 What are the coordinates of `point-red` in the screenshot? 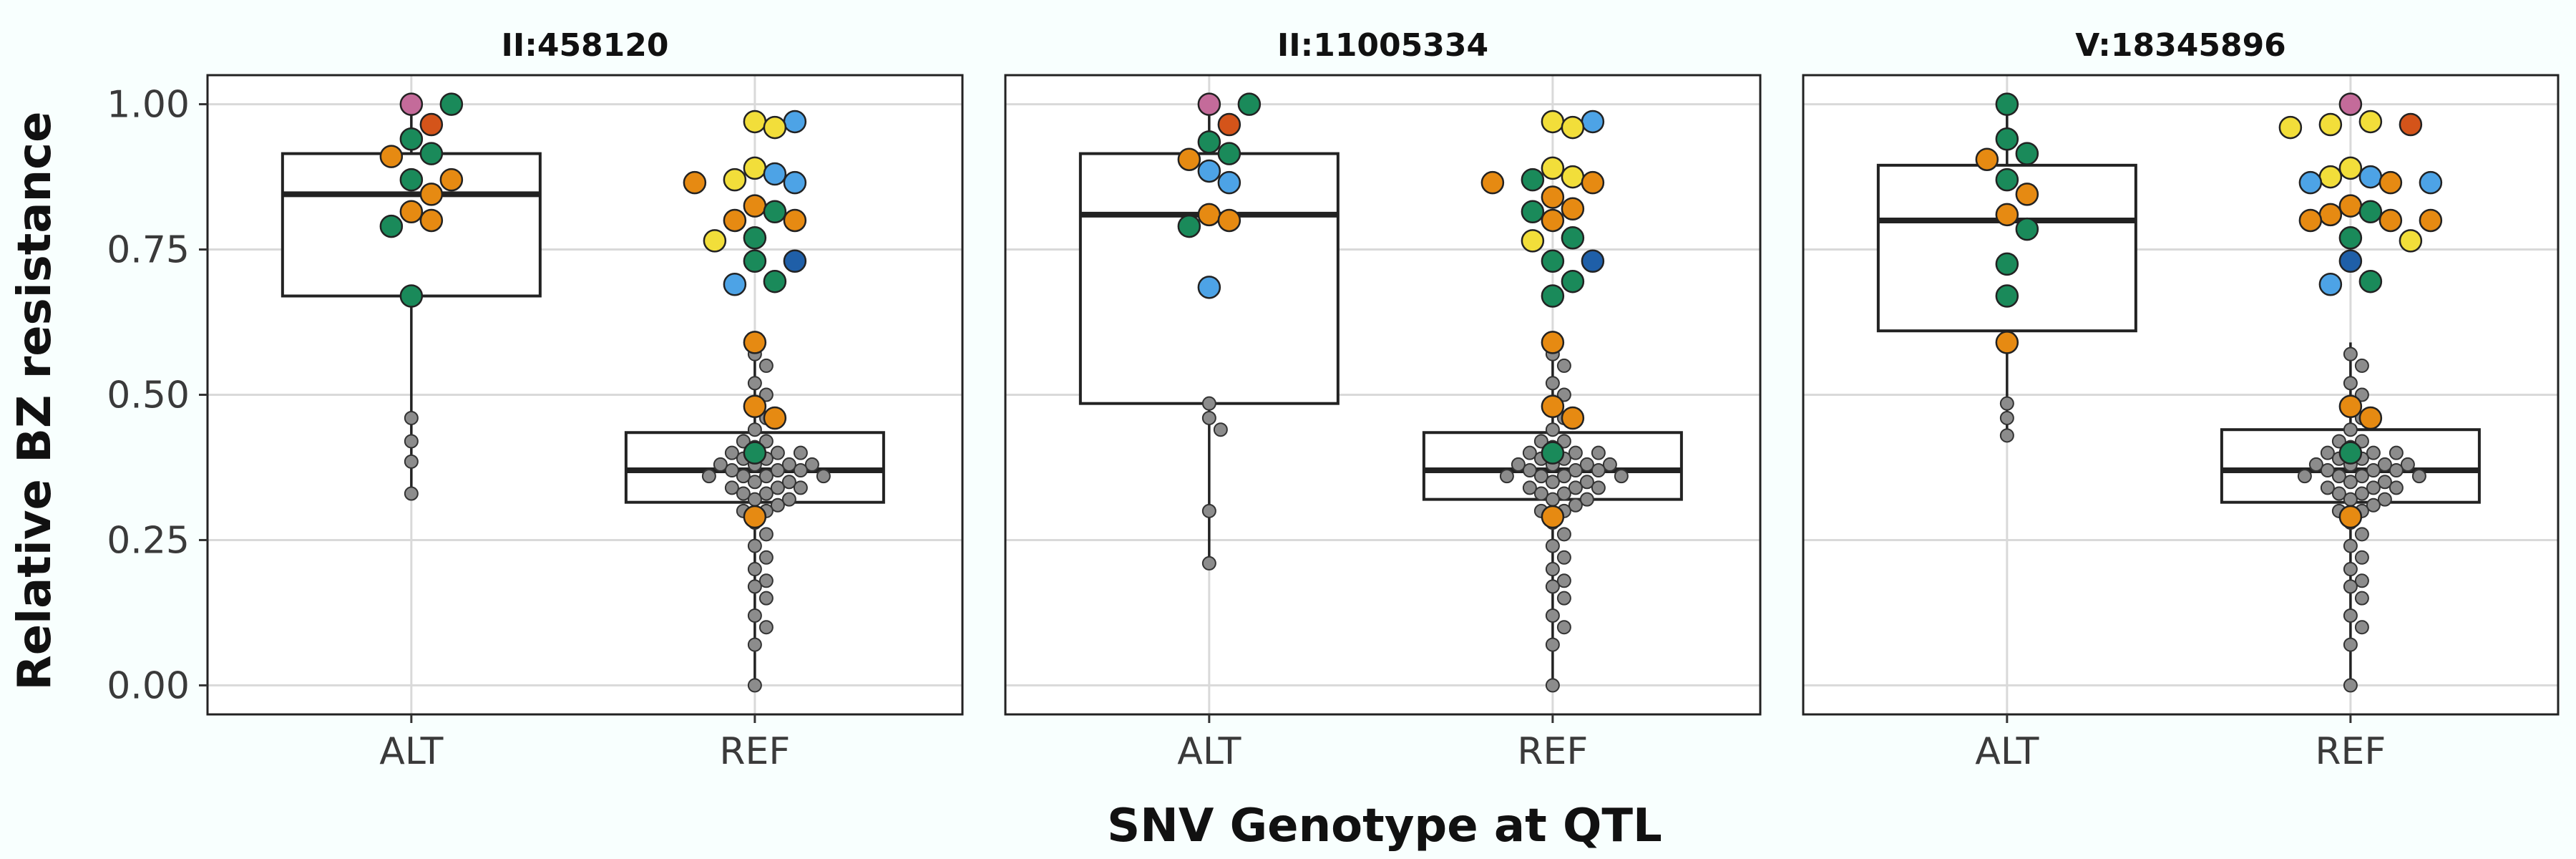 It's located at (2411, 124).